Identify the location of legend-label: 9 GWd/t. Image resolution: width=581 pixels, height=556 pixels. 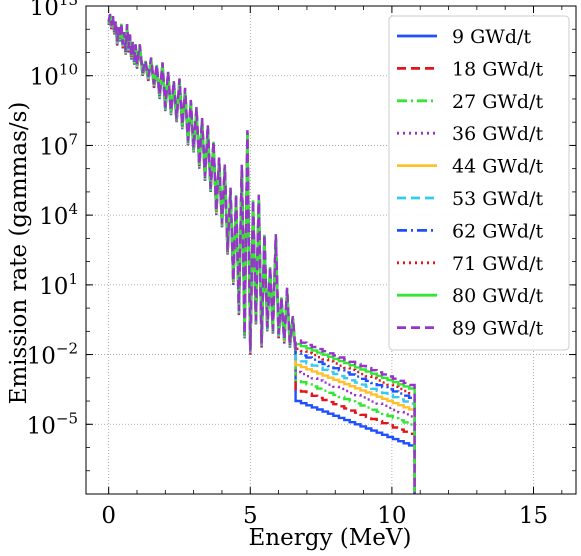
(491, 37).